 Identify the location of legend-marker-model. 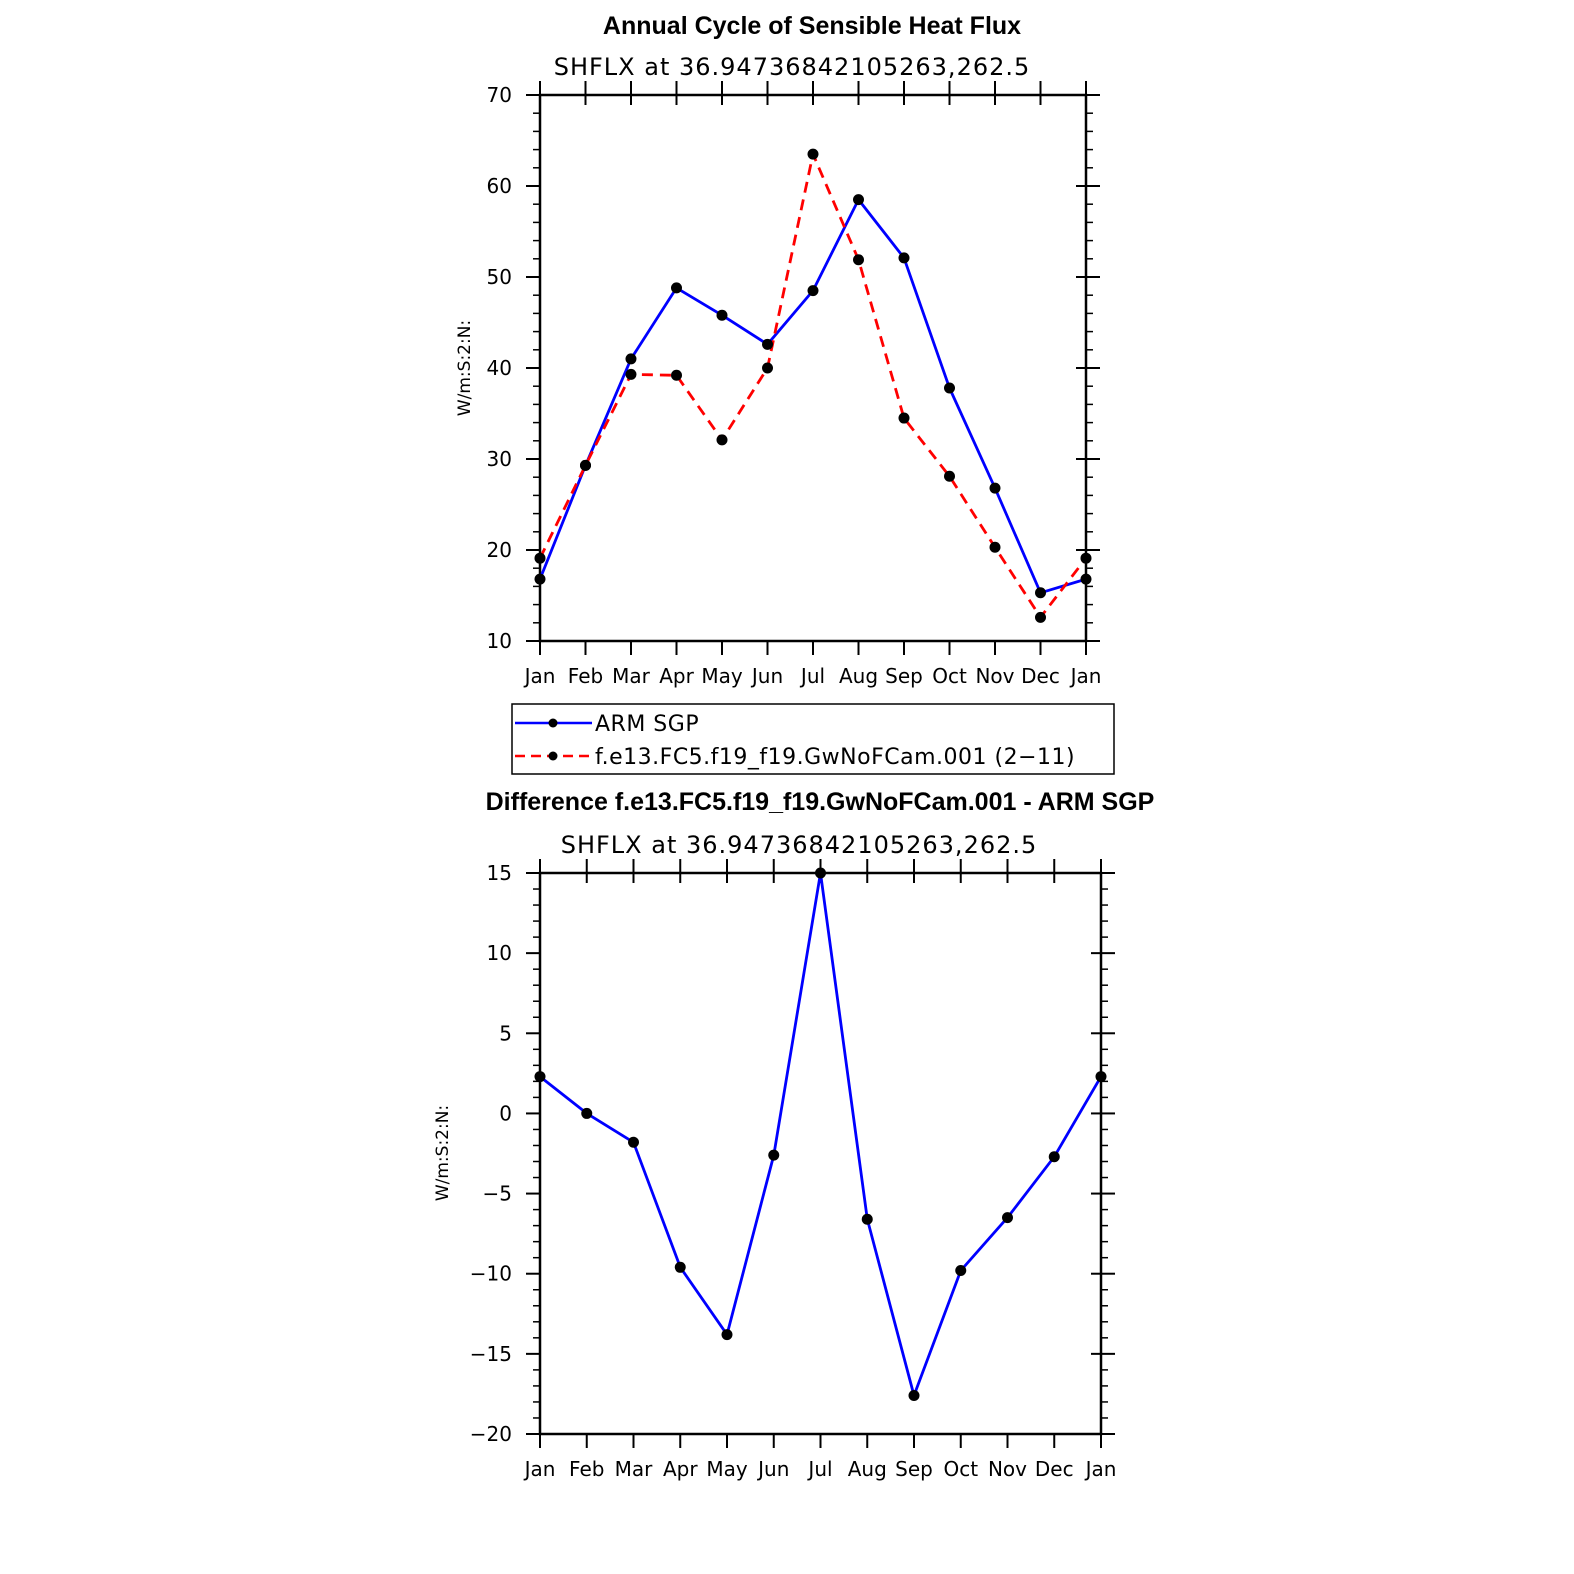
(553, 756).